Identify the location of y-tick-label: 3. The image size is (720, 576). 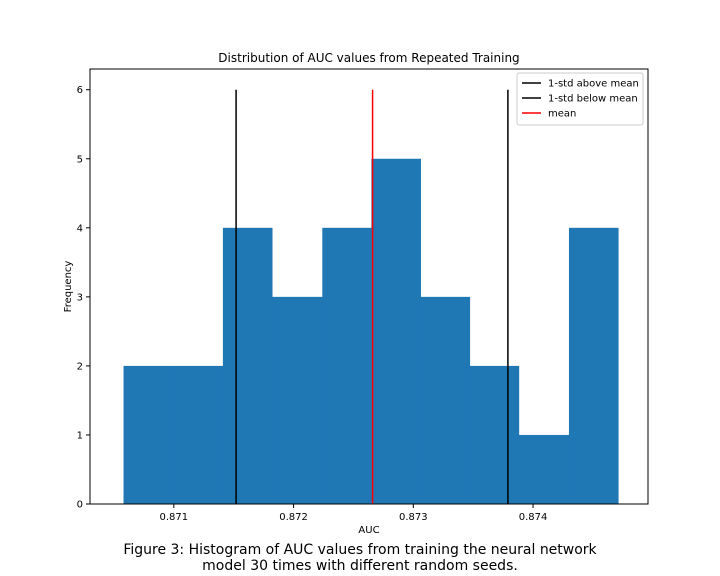
(80, 297).